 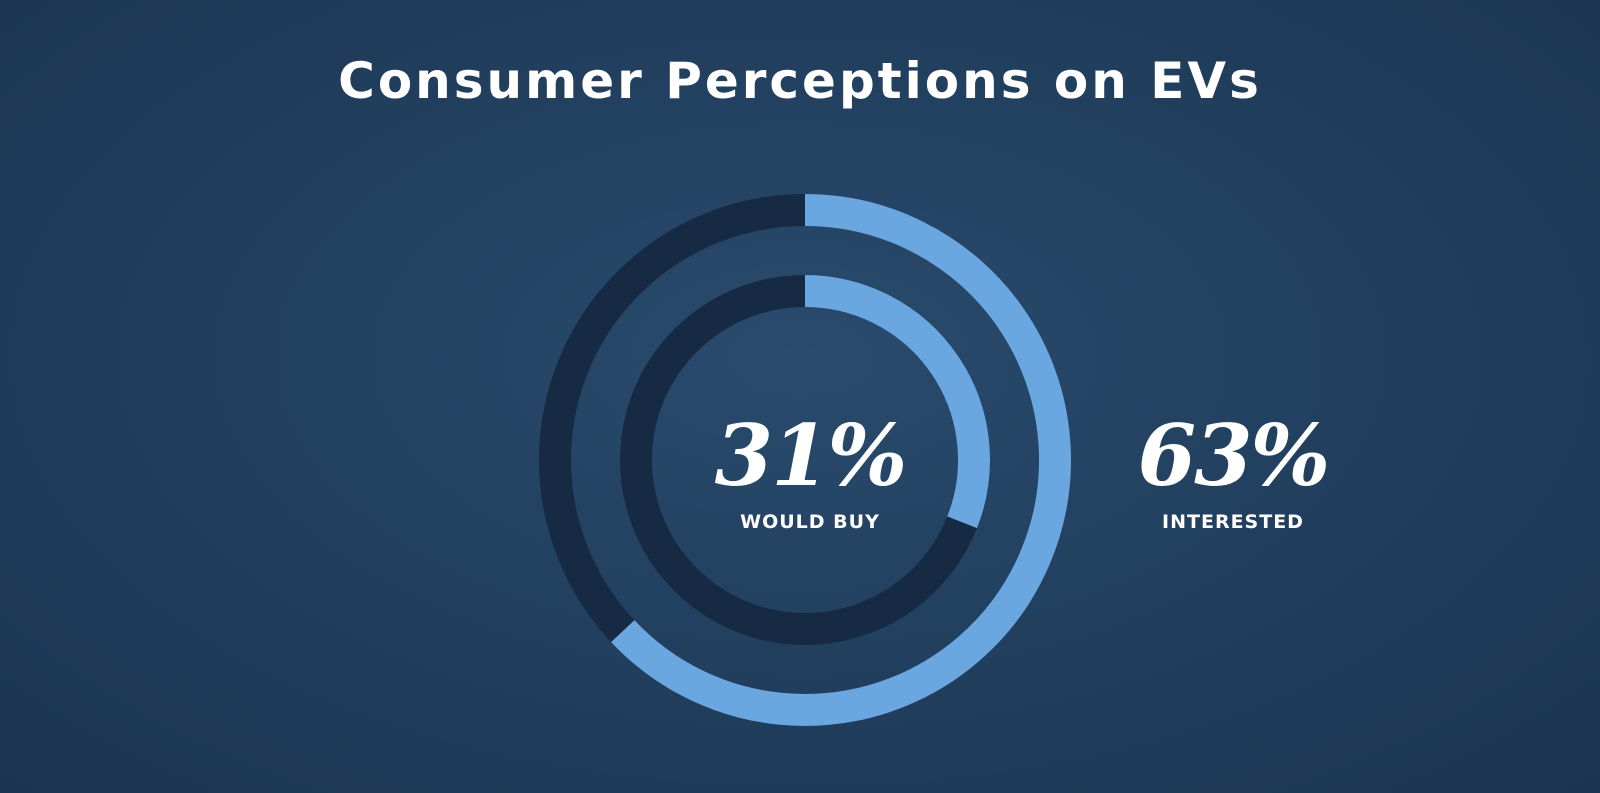 I want to click on inner-value-label: 31%, so click(x=811, y=455).